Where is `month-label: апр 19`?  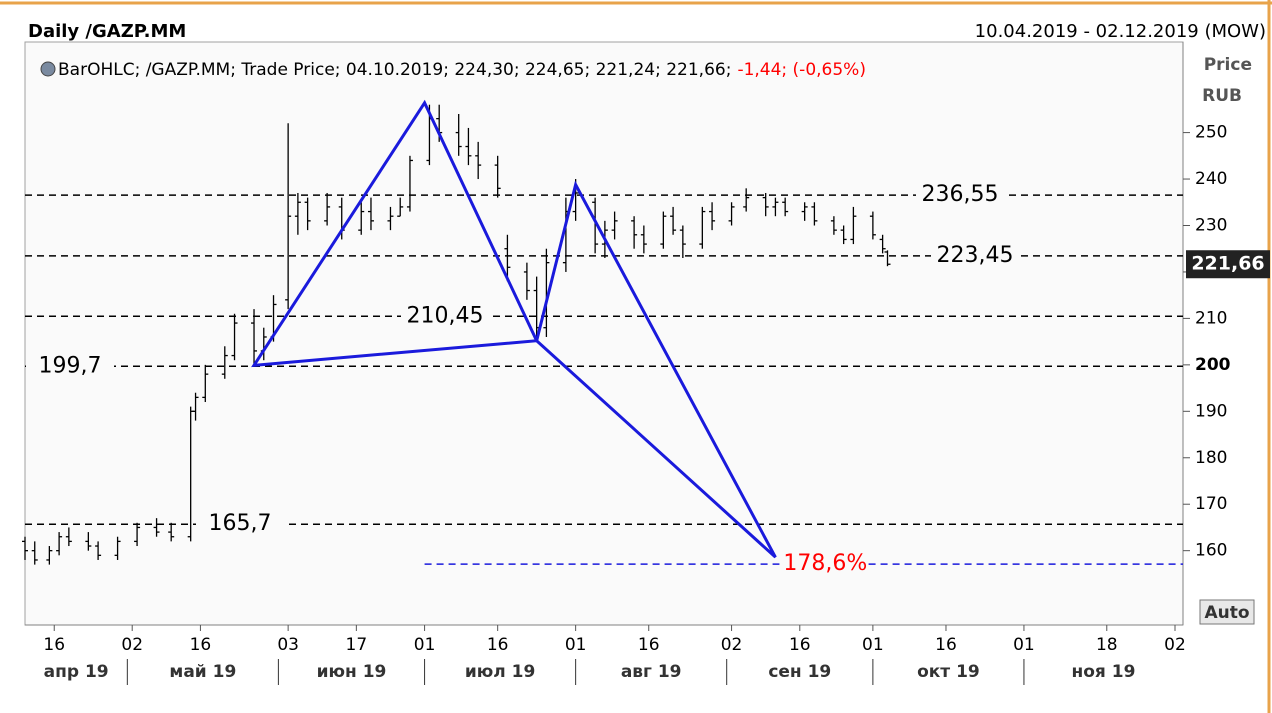
month-label: апр 19 is located at coordinates (76, 672).